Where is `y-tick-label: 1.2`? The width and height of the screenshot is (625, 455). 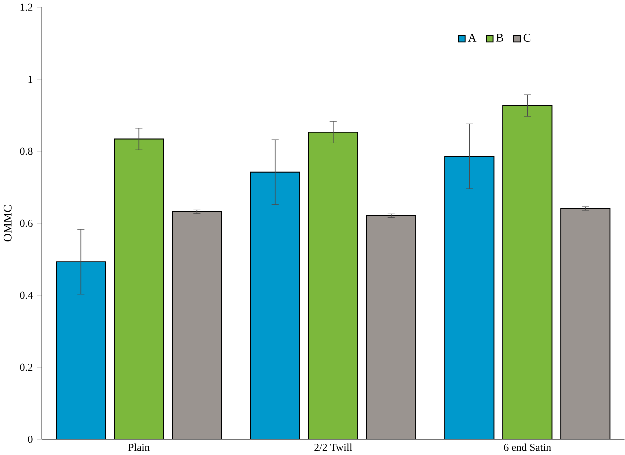
y-tick-label: 1.2 is located at coordinates (26, 8).